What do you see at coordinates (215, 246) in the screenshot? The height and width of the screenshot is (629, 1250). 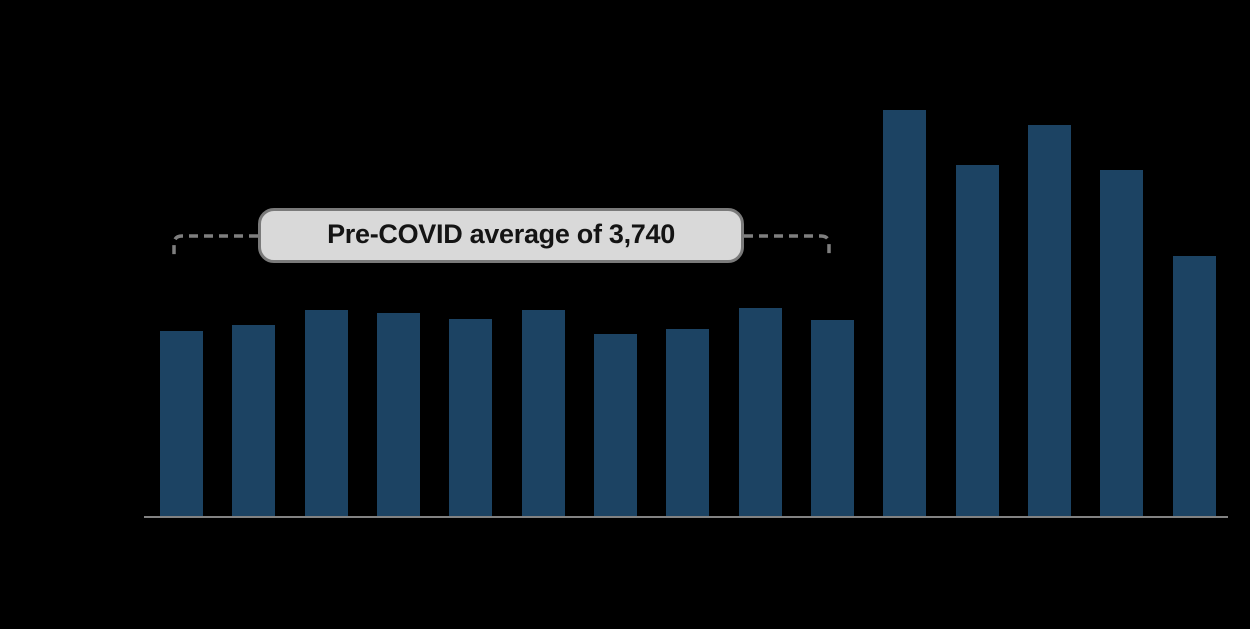 I see `bracket-left-dashed-line` at bounding box center [215, 246].